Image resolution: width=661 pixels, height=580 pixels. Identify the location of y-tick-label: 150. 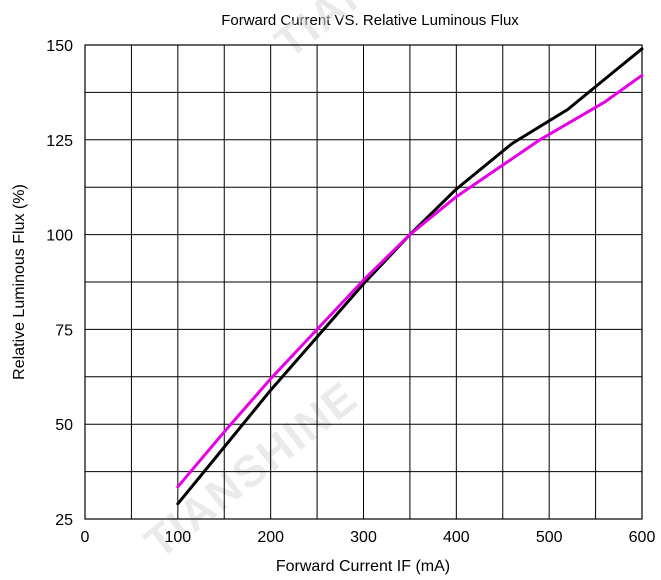
(59, 46).